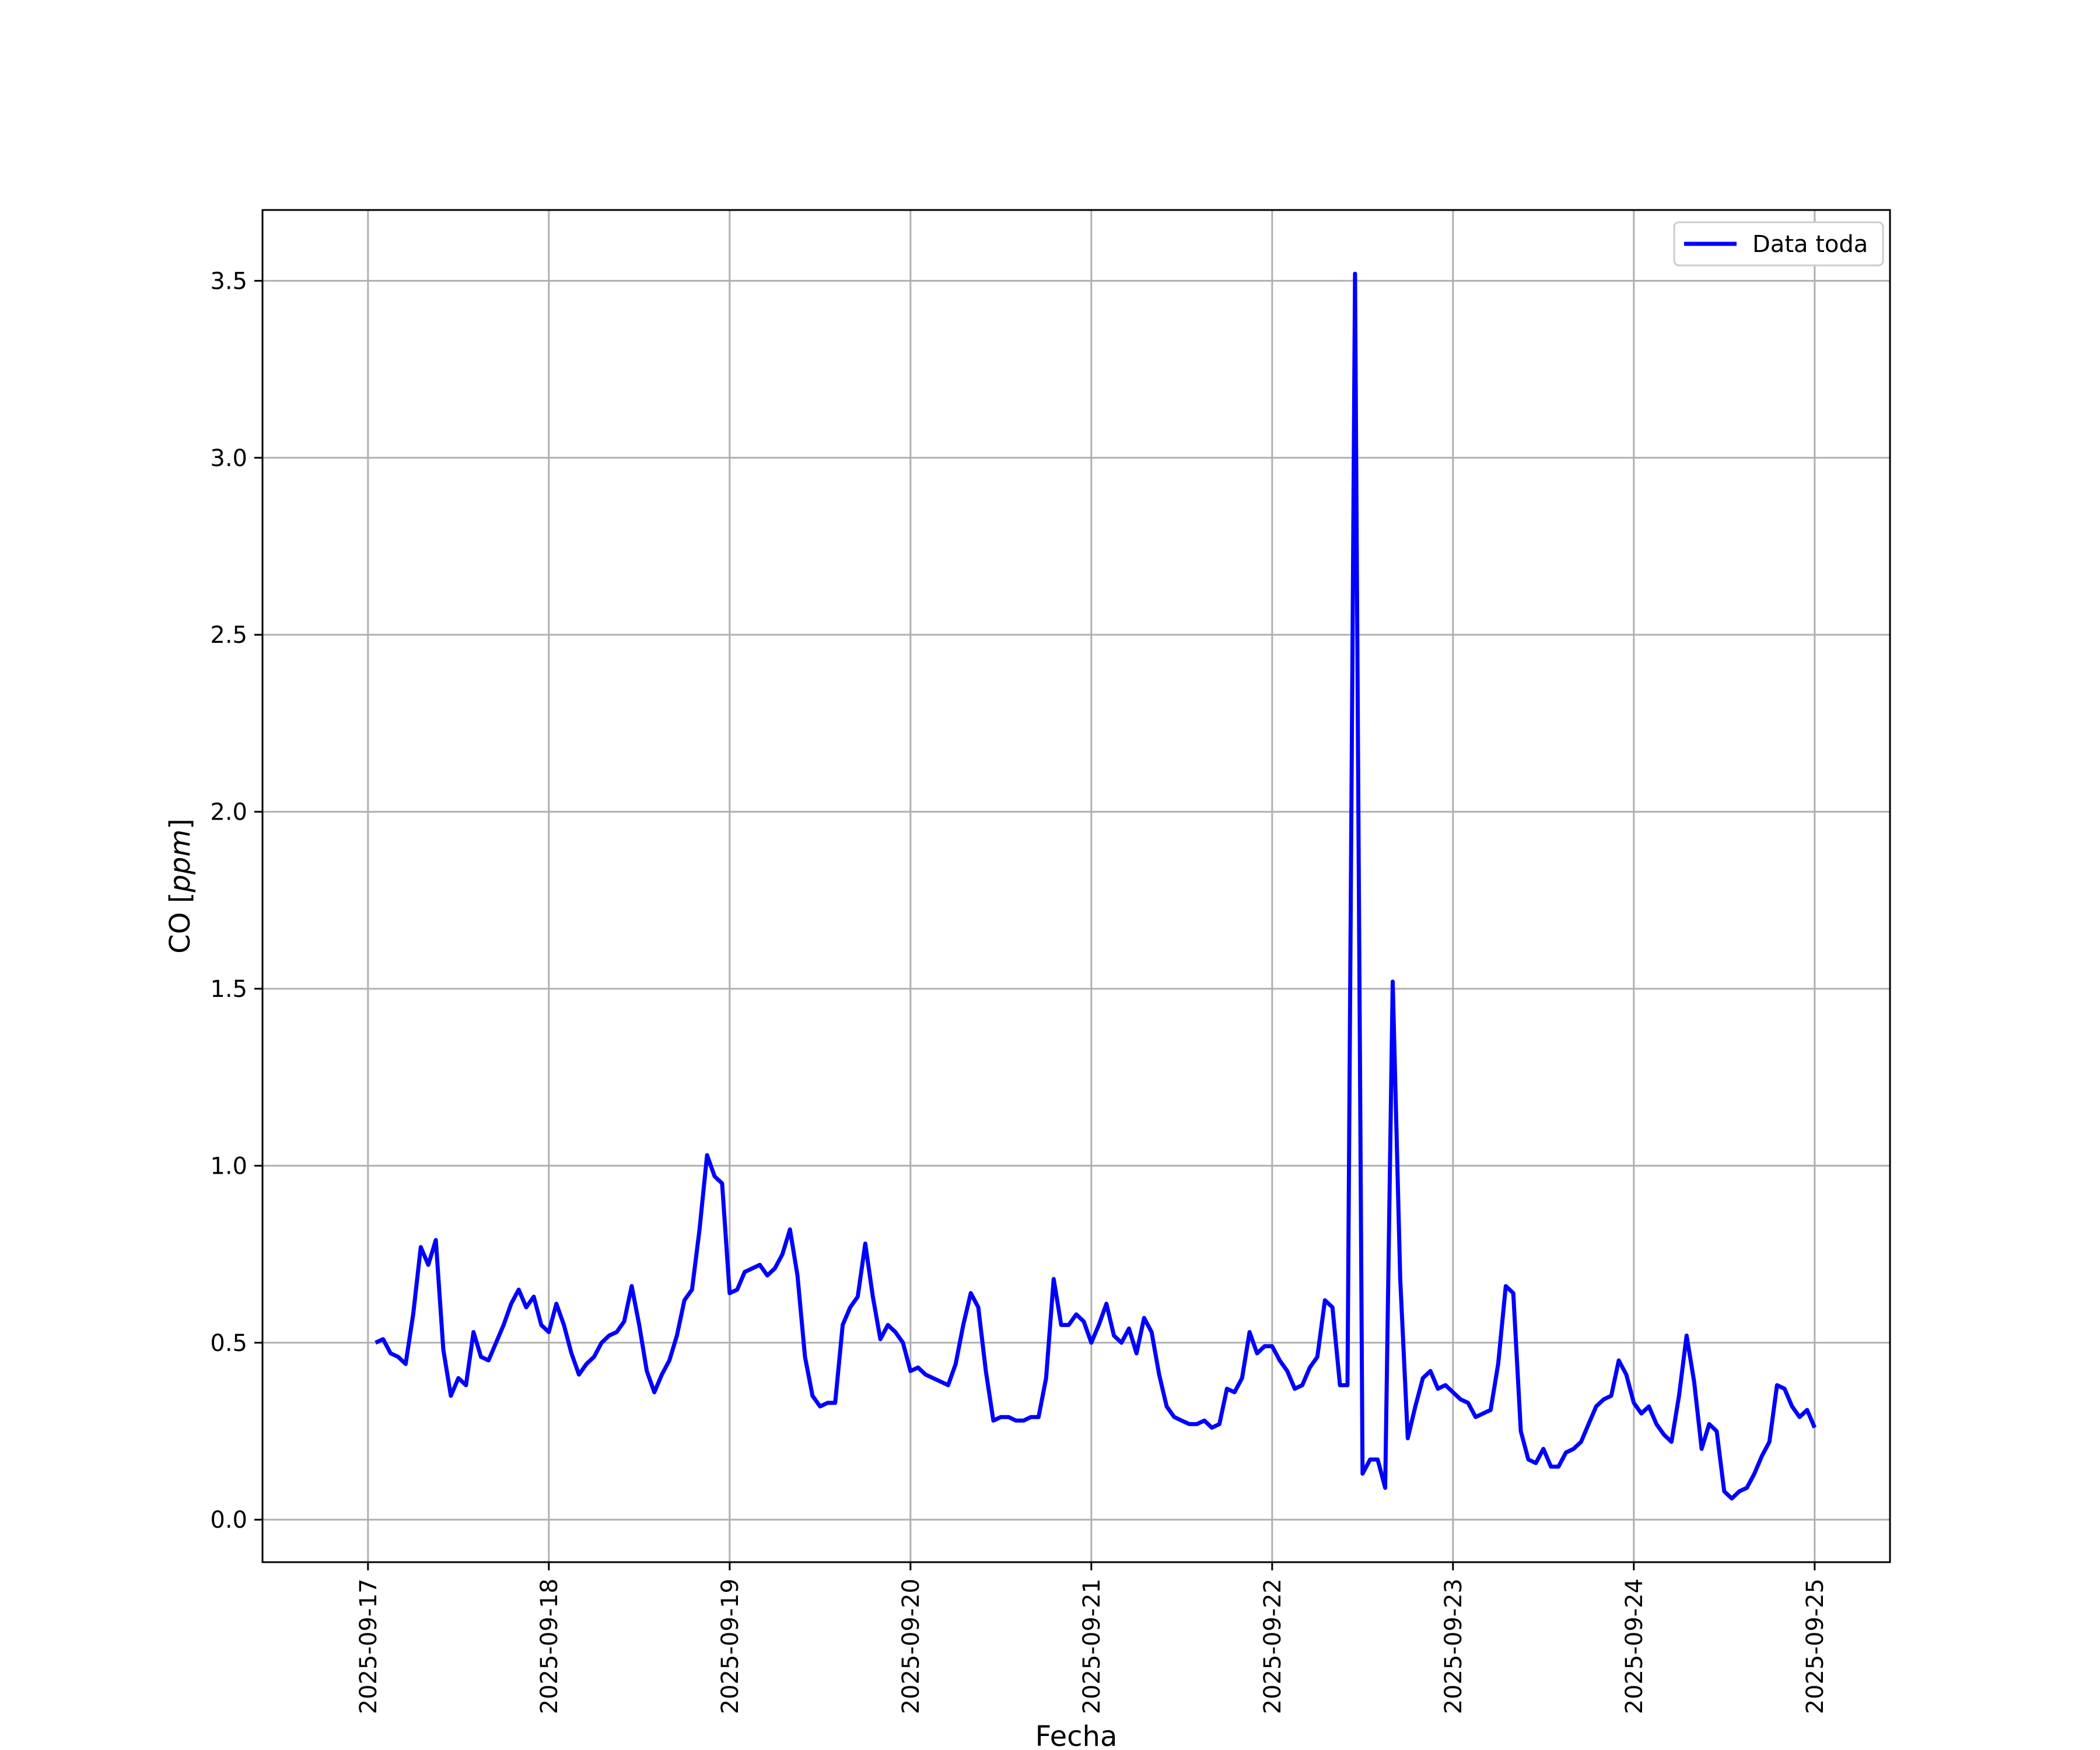  Describe the element at coordinates (228, 459) in the screenshot. I see `y-tick-label: 3.0` at that location.